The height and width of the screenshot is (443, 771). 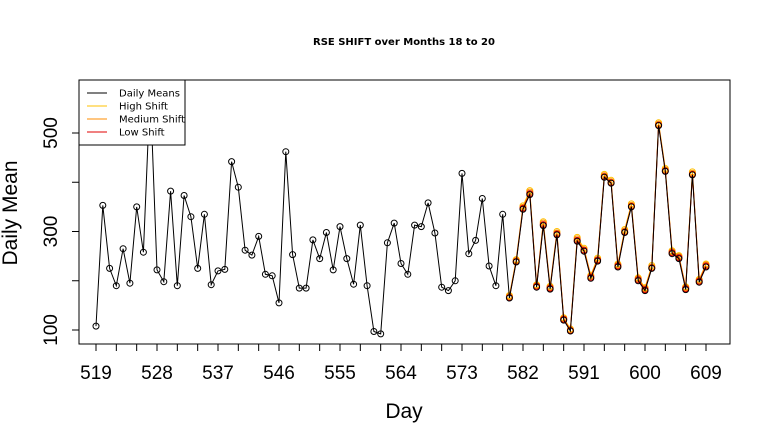 What do you see at coordinates (218, 373) in the screenshot?
I see `x-tick-label: 537` at bounding box center [218, 373].